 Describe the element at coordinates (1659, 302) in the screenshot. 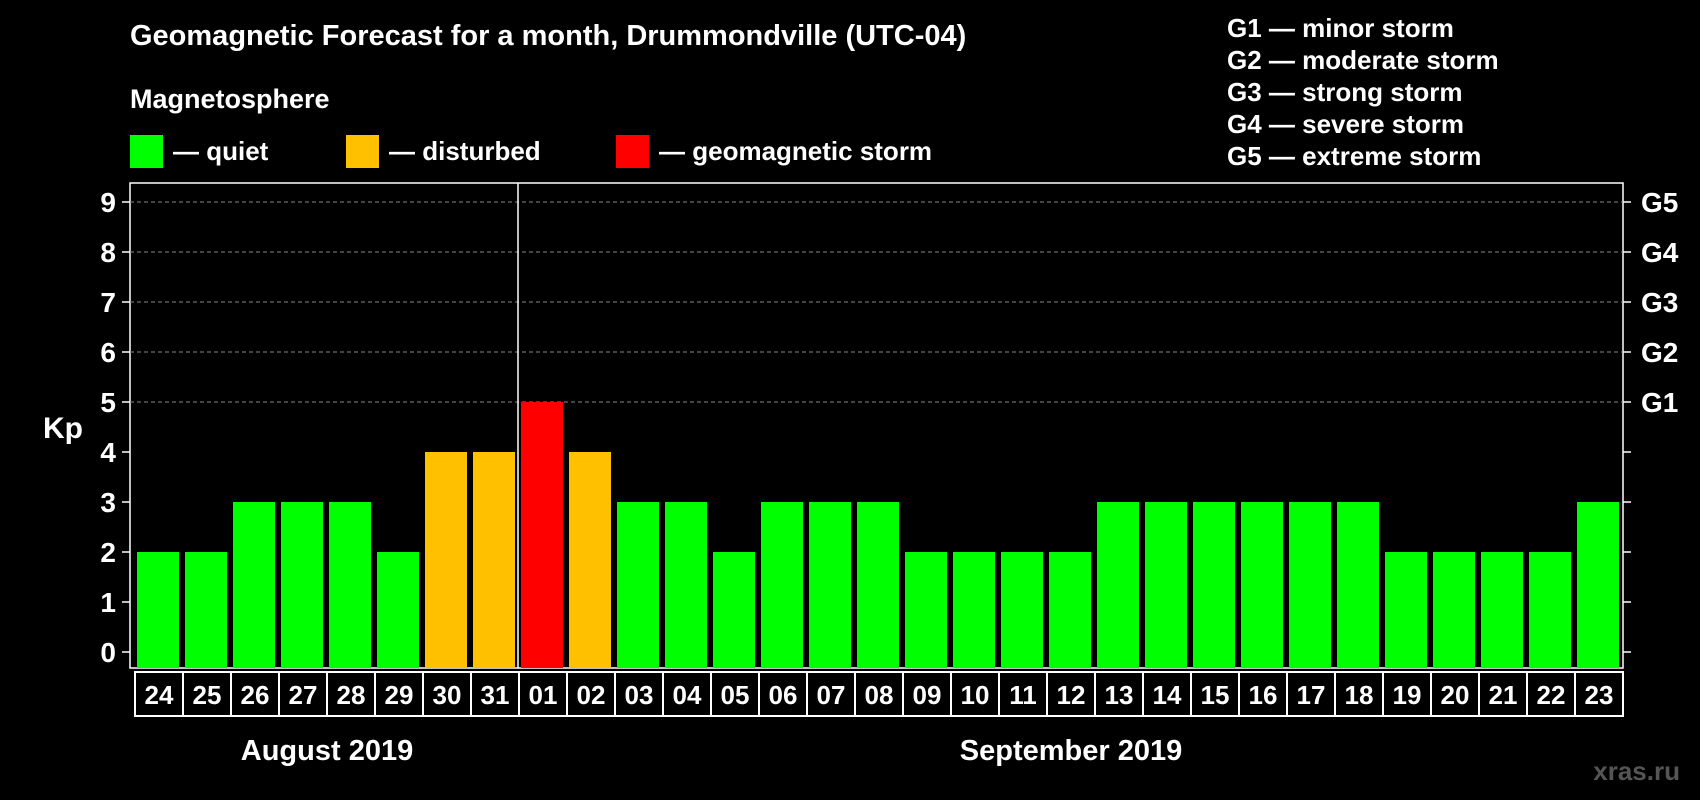

I see `g-level-label: G3` at that location.